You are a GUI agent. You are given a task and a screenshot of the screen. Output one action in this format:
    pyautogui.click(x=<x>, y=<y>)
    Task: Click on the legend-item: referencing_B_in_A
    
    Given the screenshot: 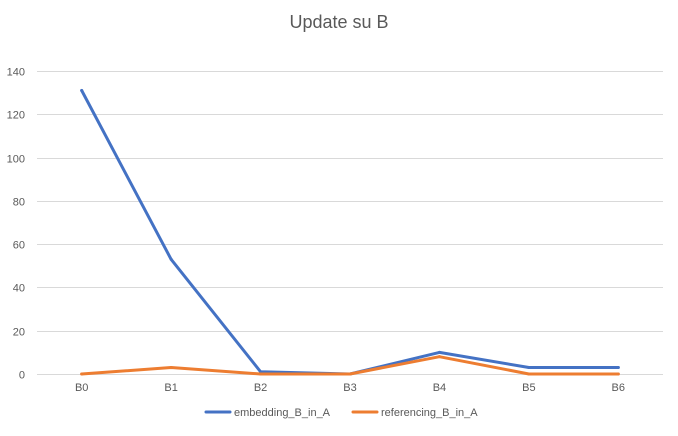 What is the action you would take?
    pyautogui.click(x=414, y=413)
    